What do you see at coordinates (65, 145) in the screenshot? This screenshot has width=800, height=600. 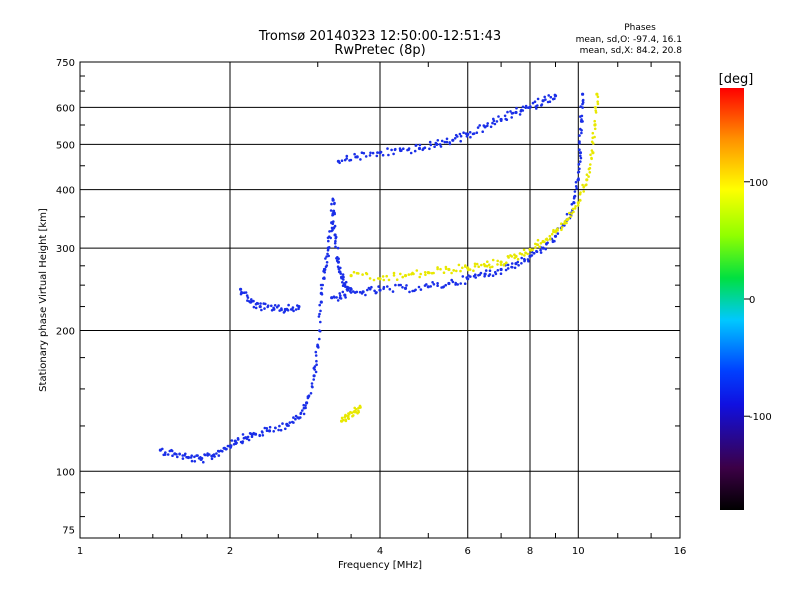 I see `y-tick-label: 500` at bounding box center [65, 145].